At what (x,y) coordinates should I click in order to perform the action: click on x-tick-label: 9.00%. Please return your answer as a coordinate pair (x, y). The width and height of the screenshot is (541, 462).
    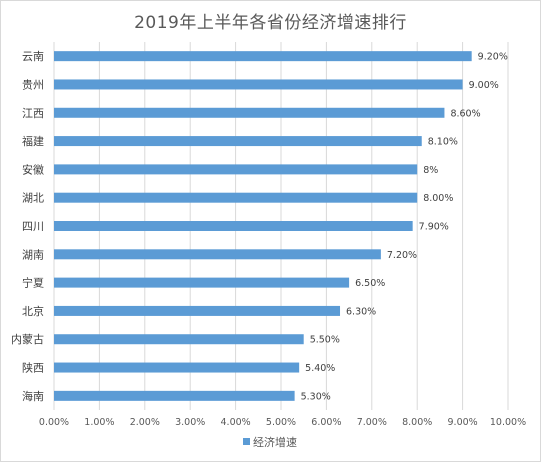
    Looking at the image, I should click on (463, 422).